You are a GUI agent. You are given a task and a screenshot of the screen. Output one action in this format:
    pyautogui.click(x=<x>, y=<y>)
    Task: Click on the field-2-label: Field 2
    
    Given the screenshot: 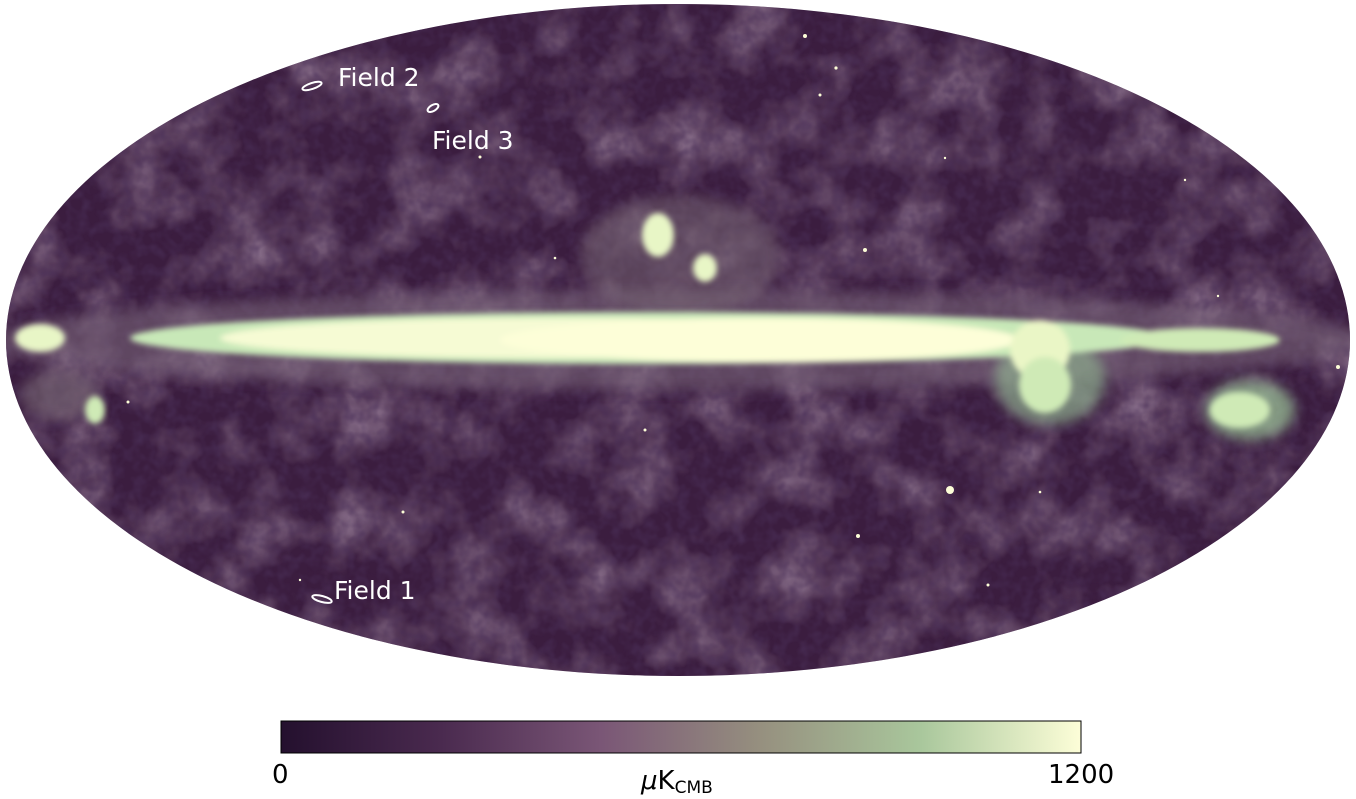 What is the action you would take?
    pyautogui.click(x=379, y=77)
    